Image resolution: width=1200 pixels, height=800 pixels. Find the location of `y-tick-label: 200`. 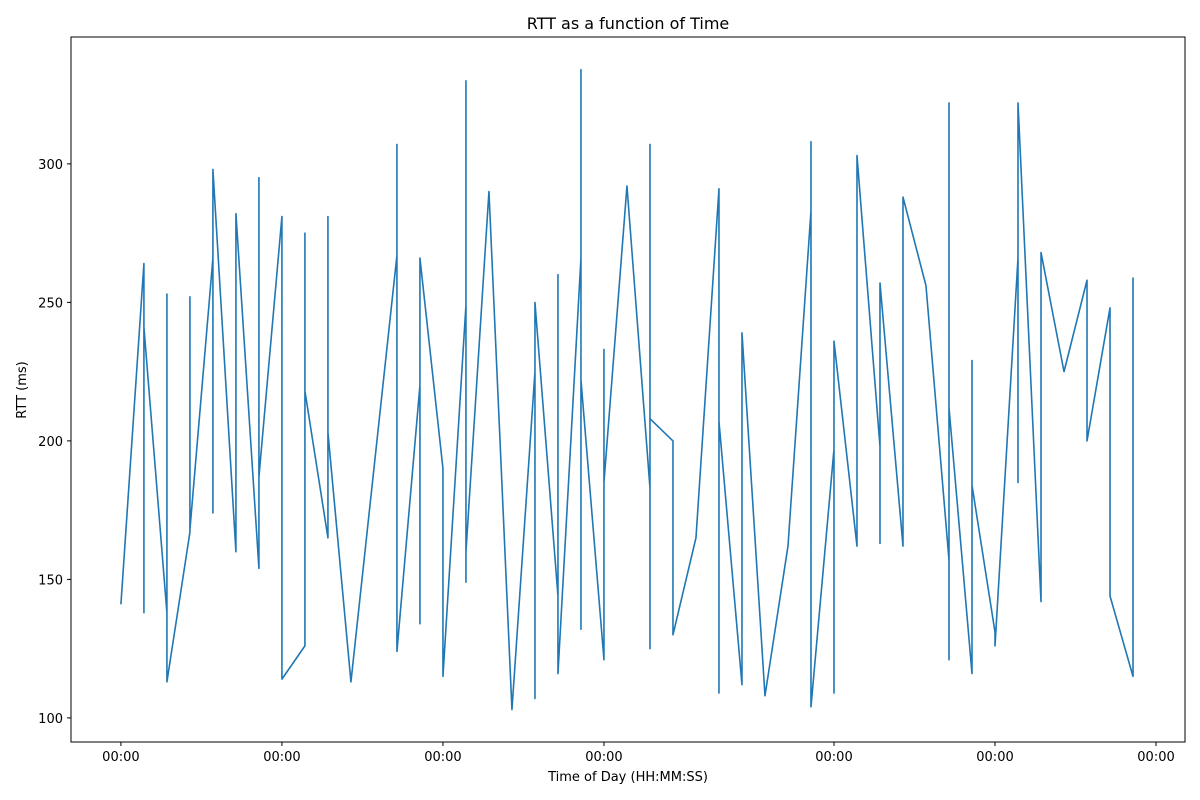

y-tick-label: 200 is located at coordinates (50, 442).